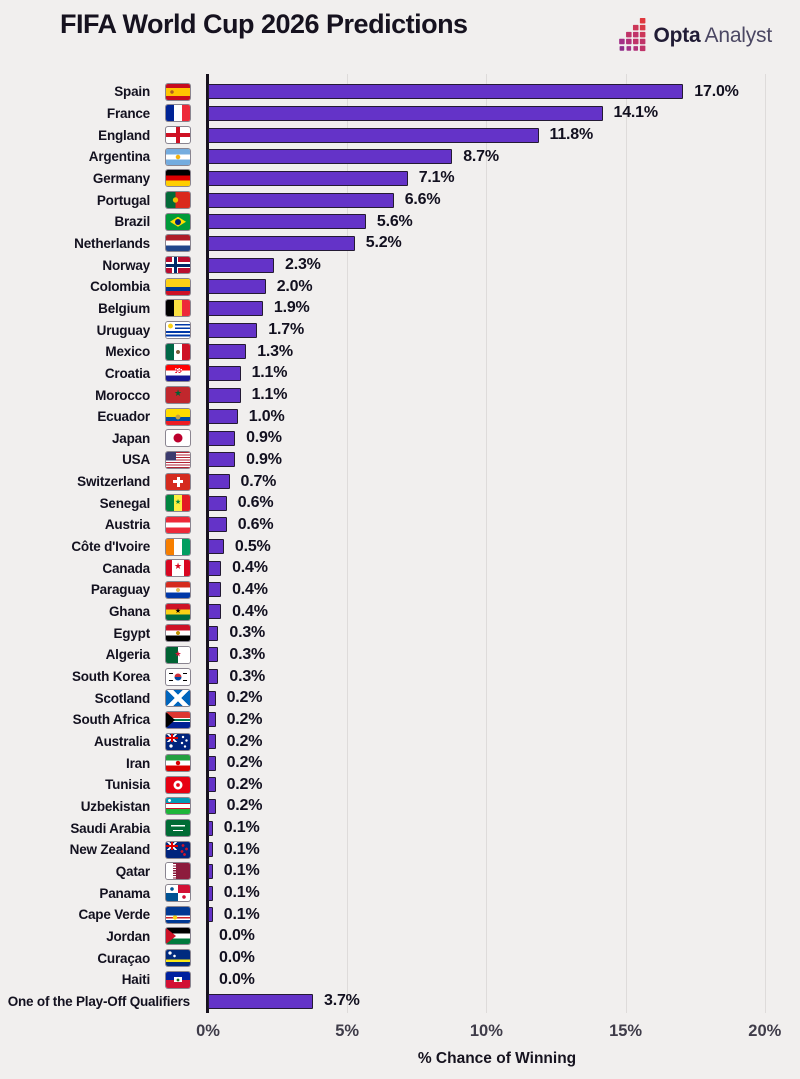 The height and width of the screenshot is (1079, 800). What do you see at coordinates (342, 1001) in the screenshot?
I see `value-label: 3.7%` at bounding box center [342, 1001].